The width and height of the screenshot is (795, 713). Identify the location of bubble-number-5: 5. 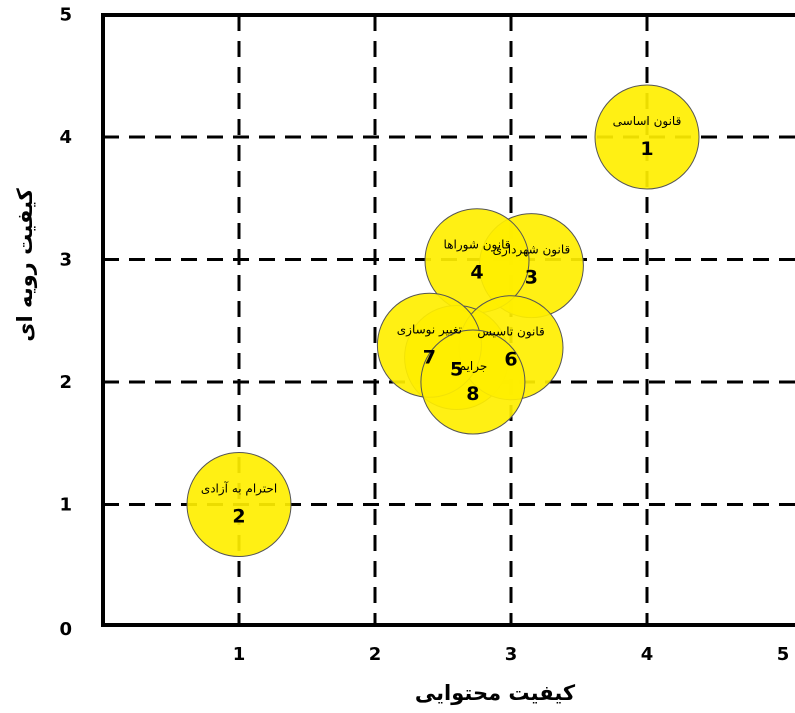
(456, 370).